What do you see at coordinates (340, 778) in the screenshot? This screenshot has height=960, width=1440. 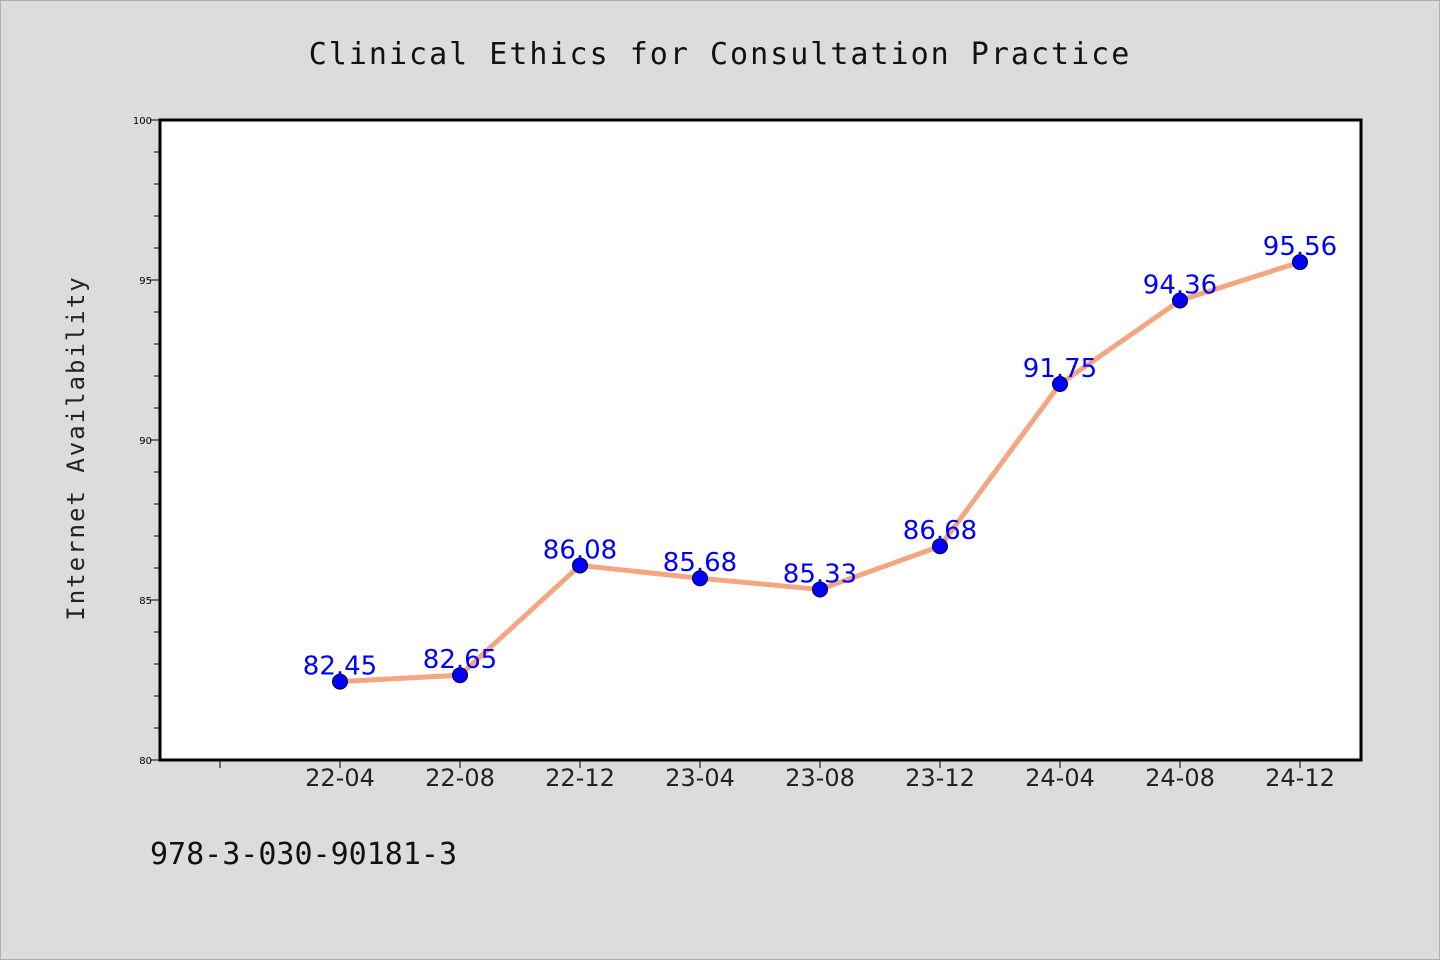 I see `x-tick-label: 22-04` at bounding box center [340, 778].